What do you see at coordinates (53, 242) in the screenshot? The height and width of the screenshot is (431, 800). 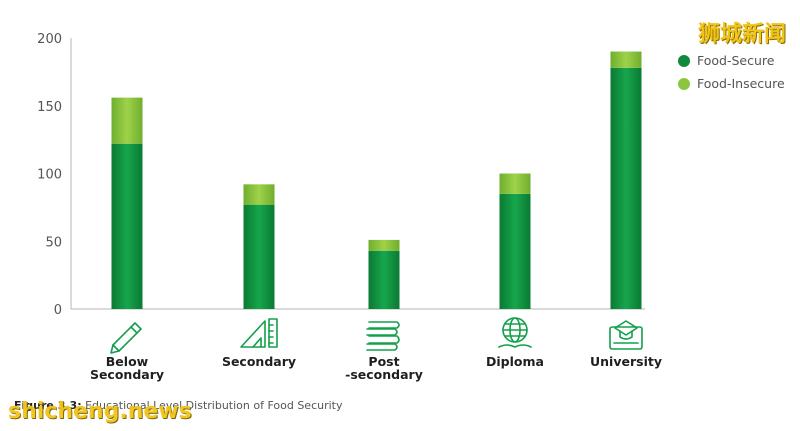 I see `y-tick-label: 50` at bounding box center [53, 242].